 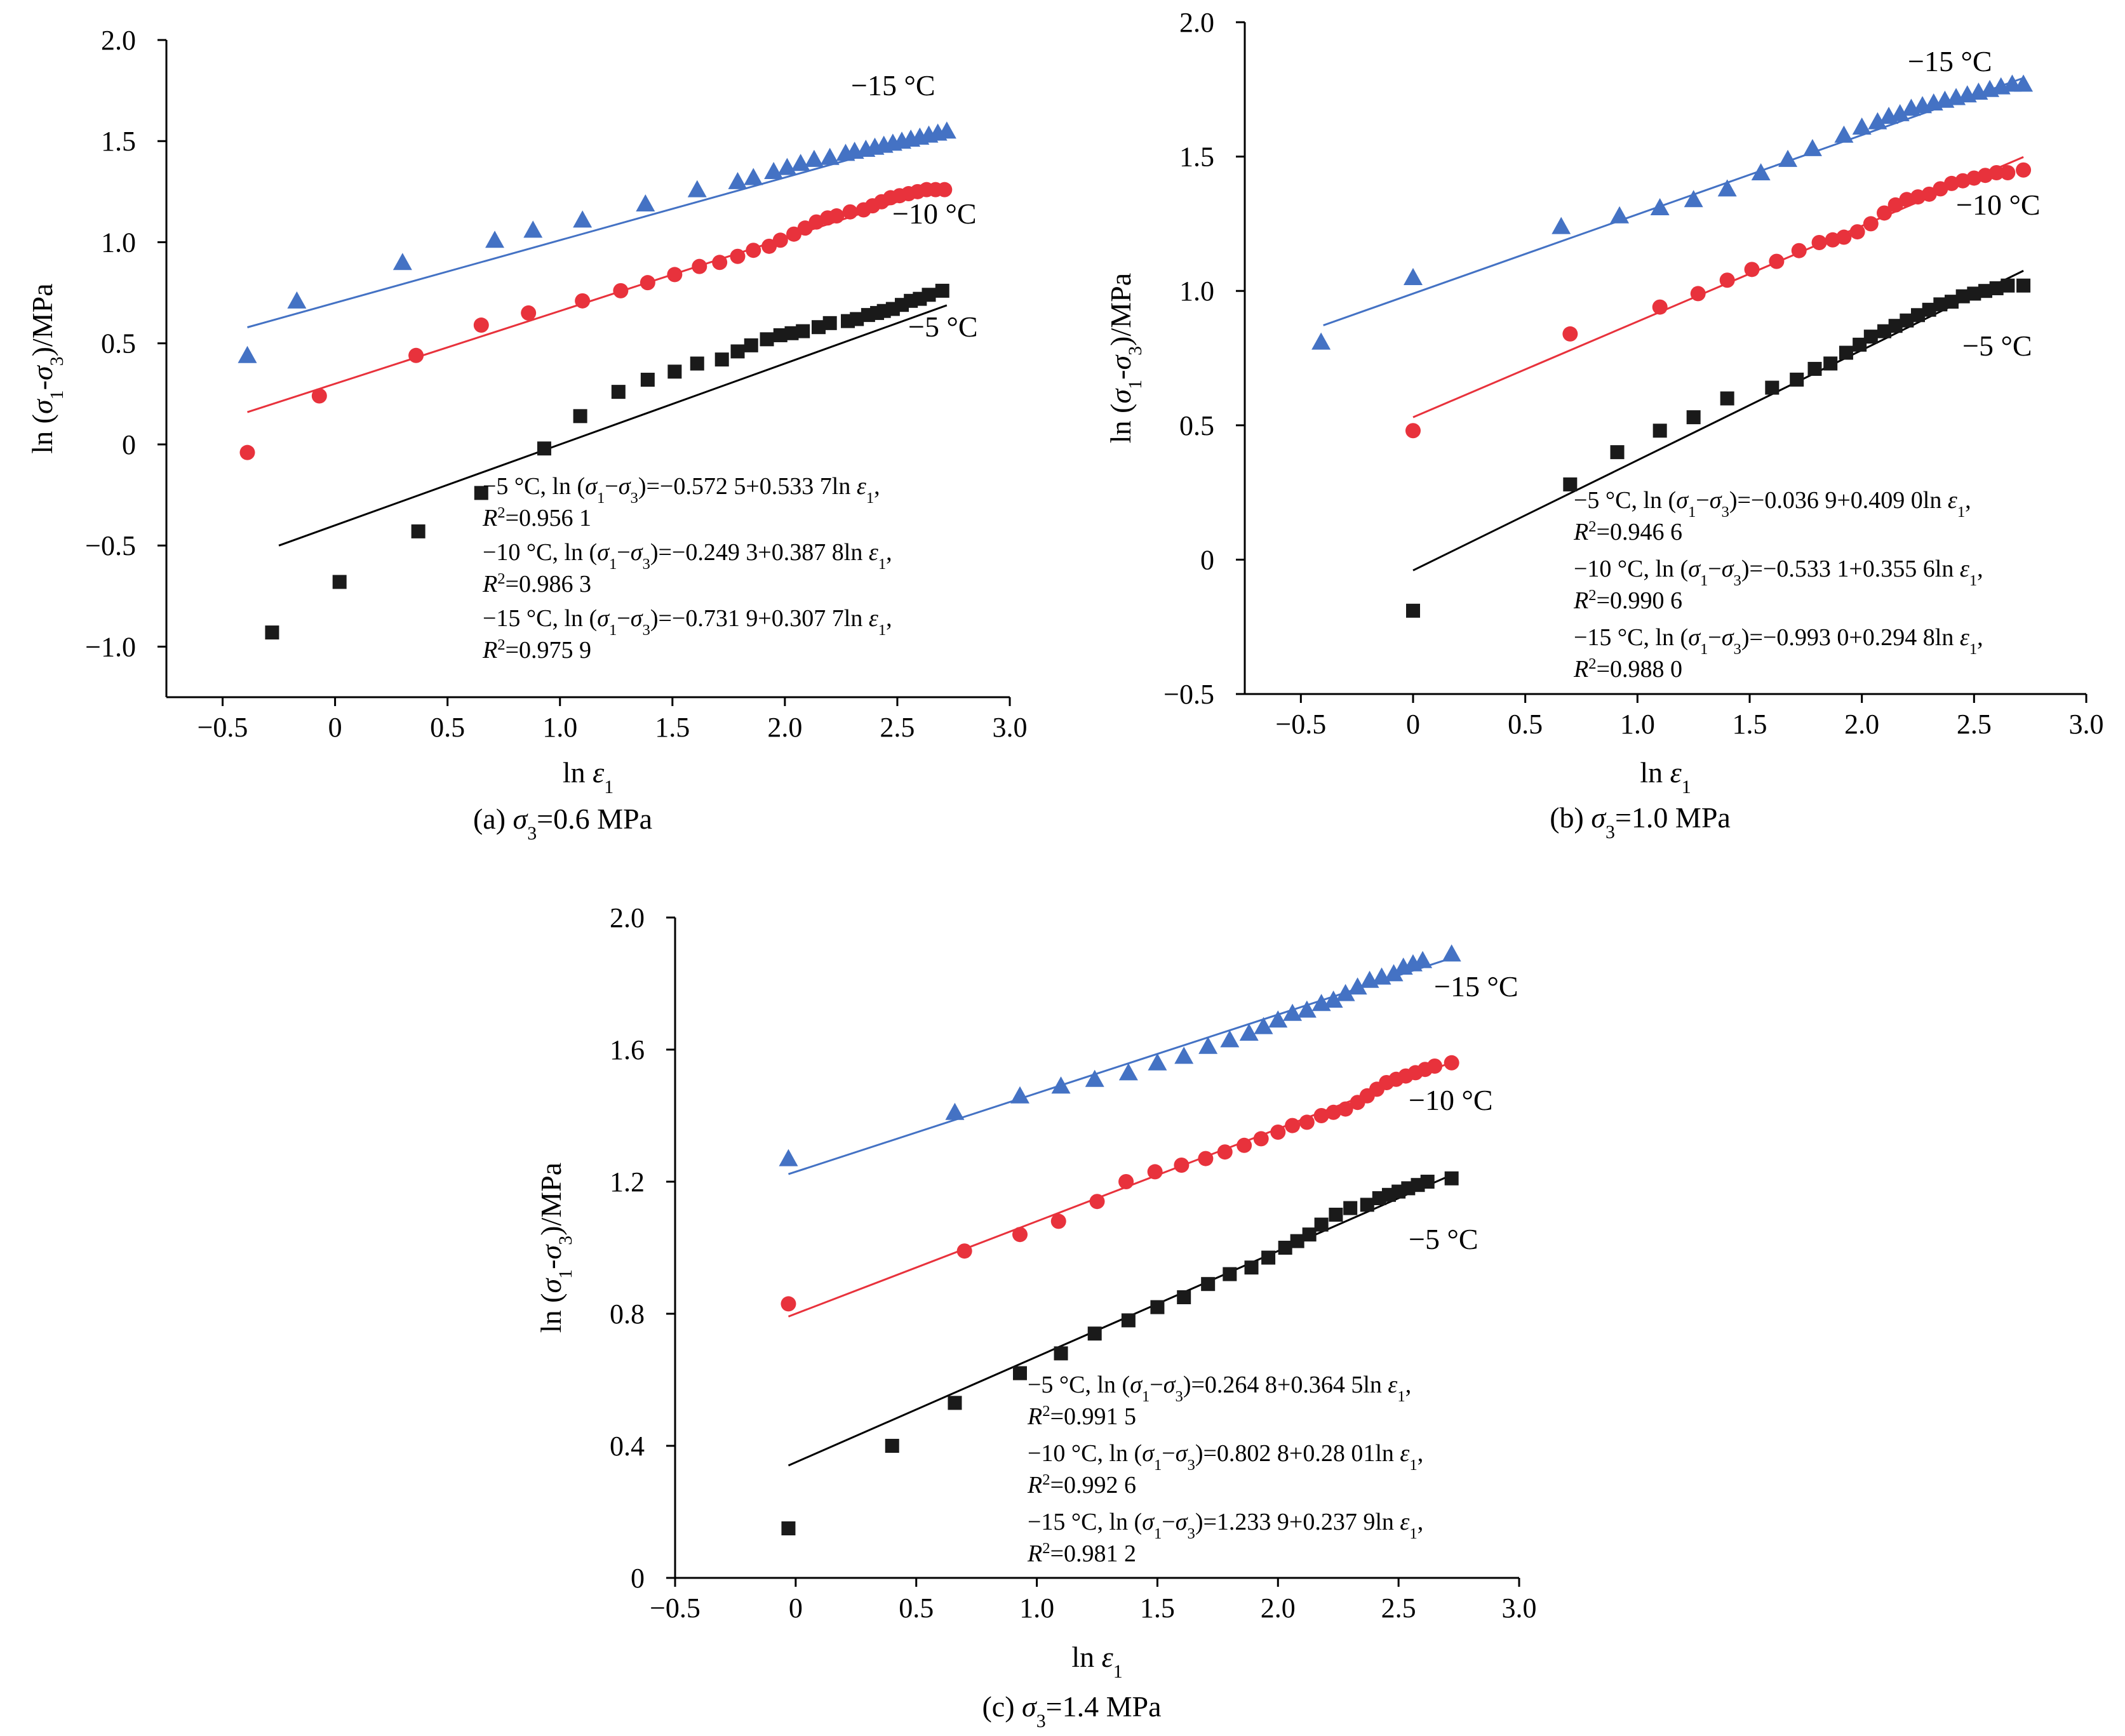 I want to click on series-label: −5 °C, so click(x=1997, y=346).